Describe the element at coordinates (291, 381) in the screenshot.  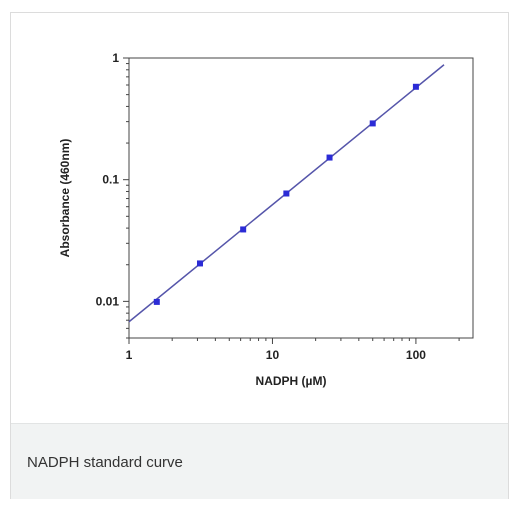
I see `x-axis-title: NADPH (µM)` at that location.